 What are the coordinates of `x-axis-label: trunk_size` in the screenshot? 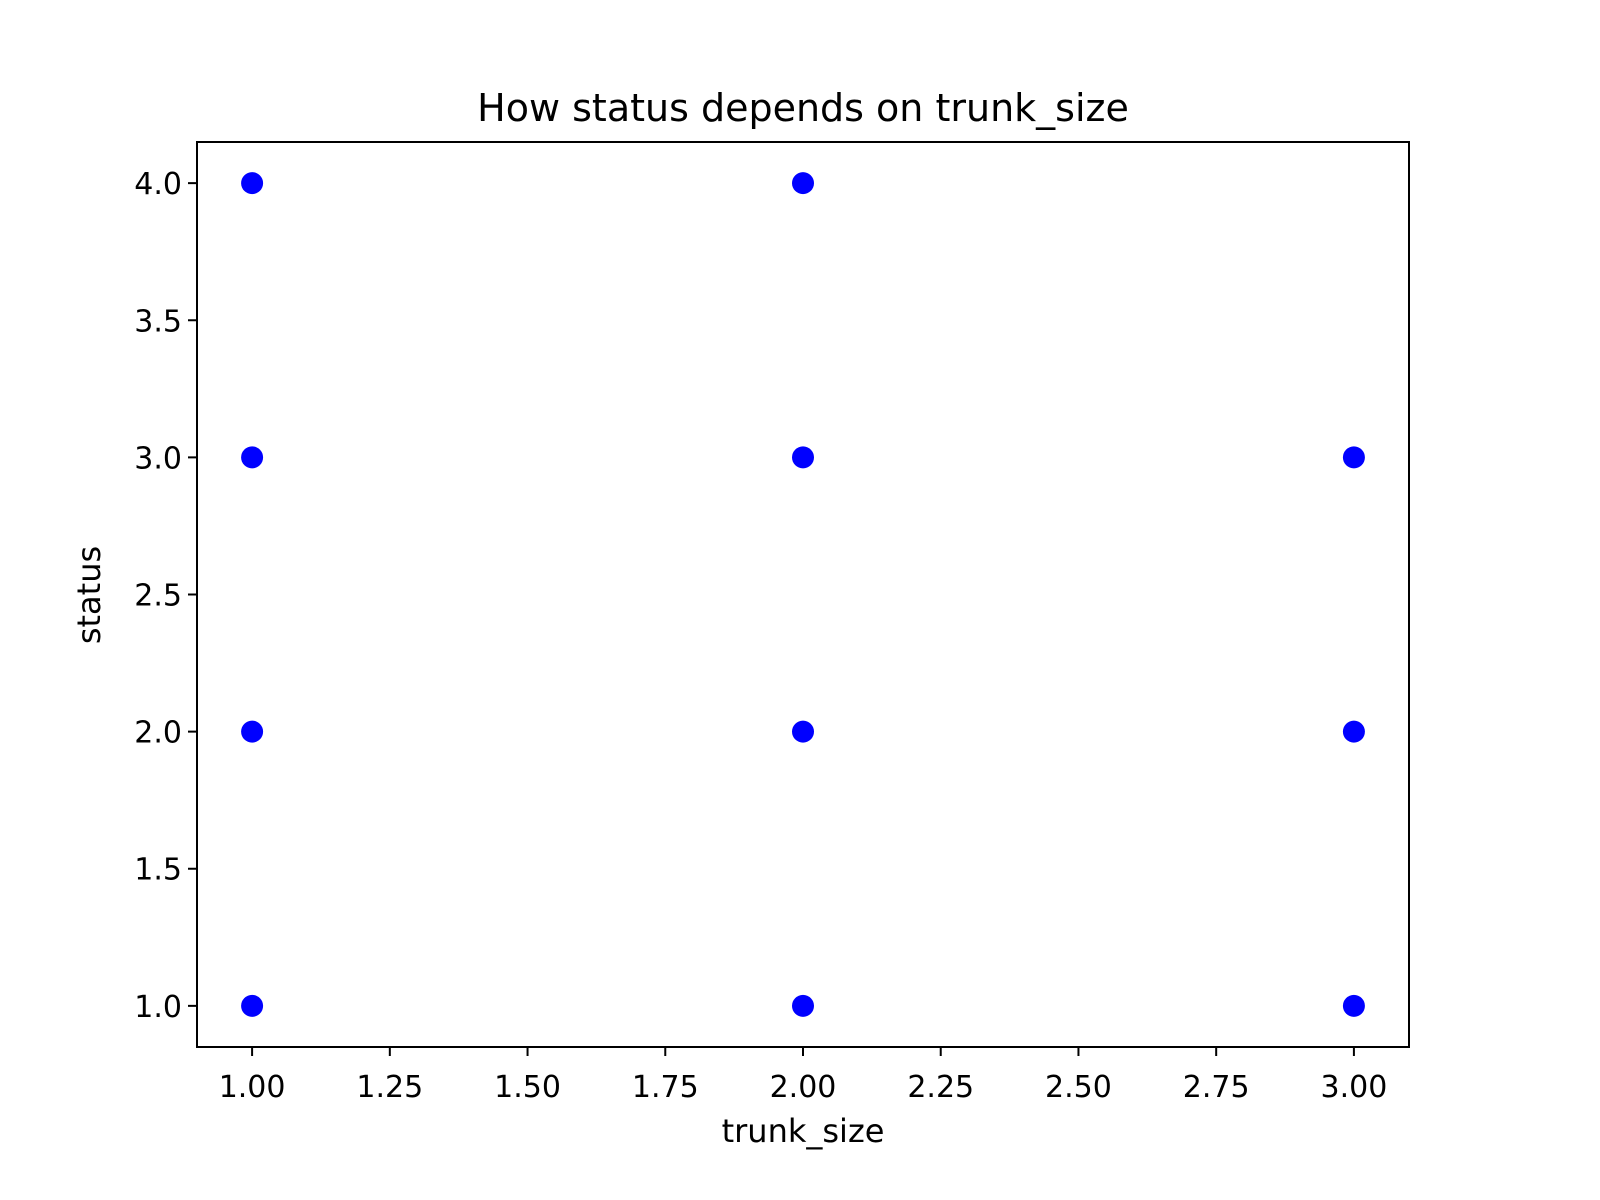 It's located at (803, 1131).